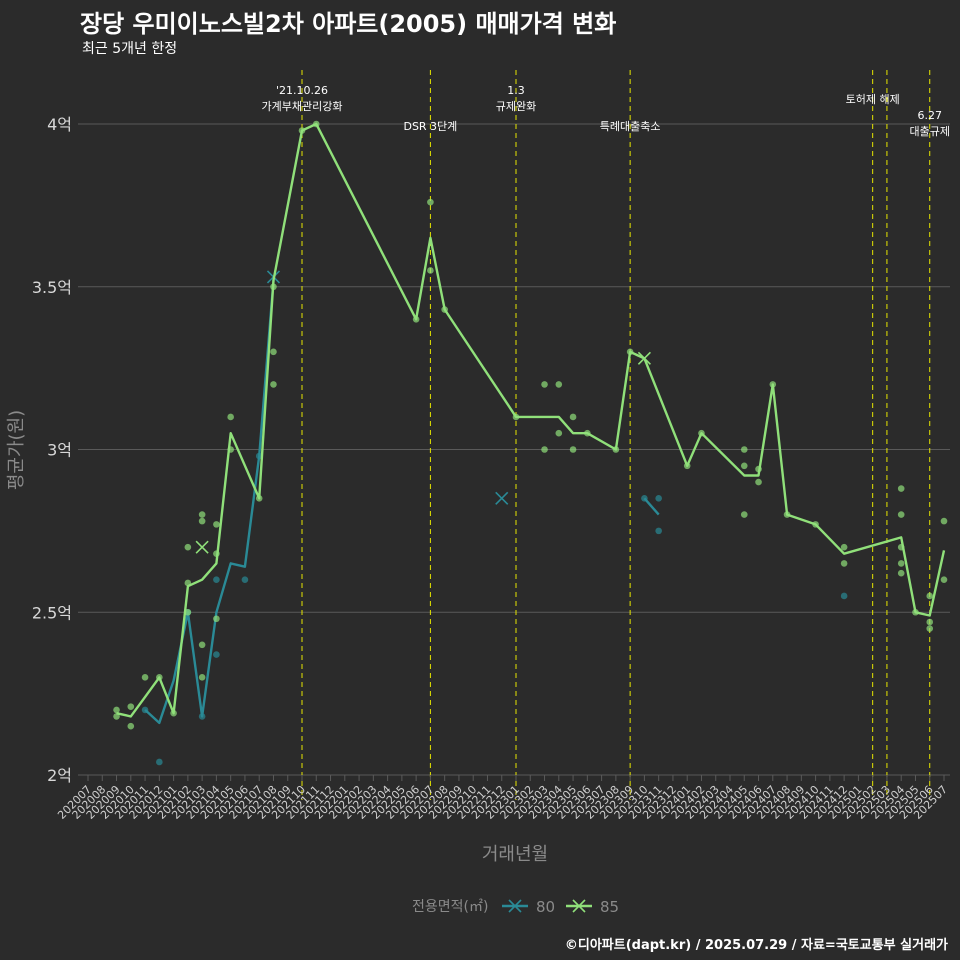  What do you see at coordinates (52, 287) in the screenshot?
I see `y-tick-label: 3.5억` at bounding box center [52, 287].